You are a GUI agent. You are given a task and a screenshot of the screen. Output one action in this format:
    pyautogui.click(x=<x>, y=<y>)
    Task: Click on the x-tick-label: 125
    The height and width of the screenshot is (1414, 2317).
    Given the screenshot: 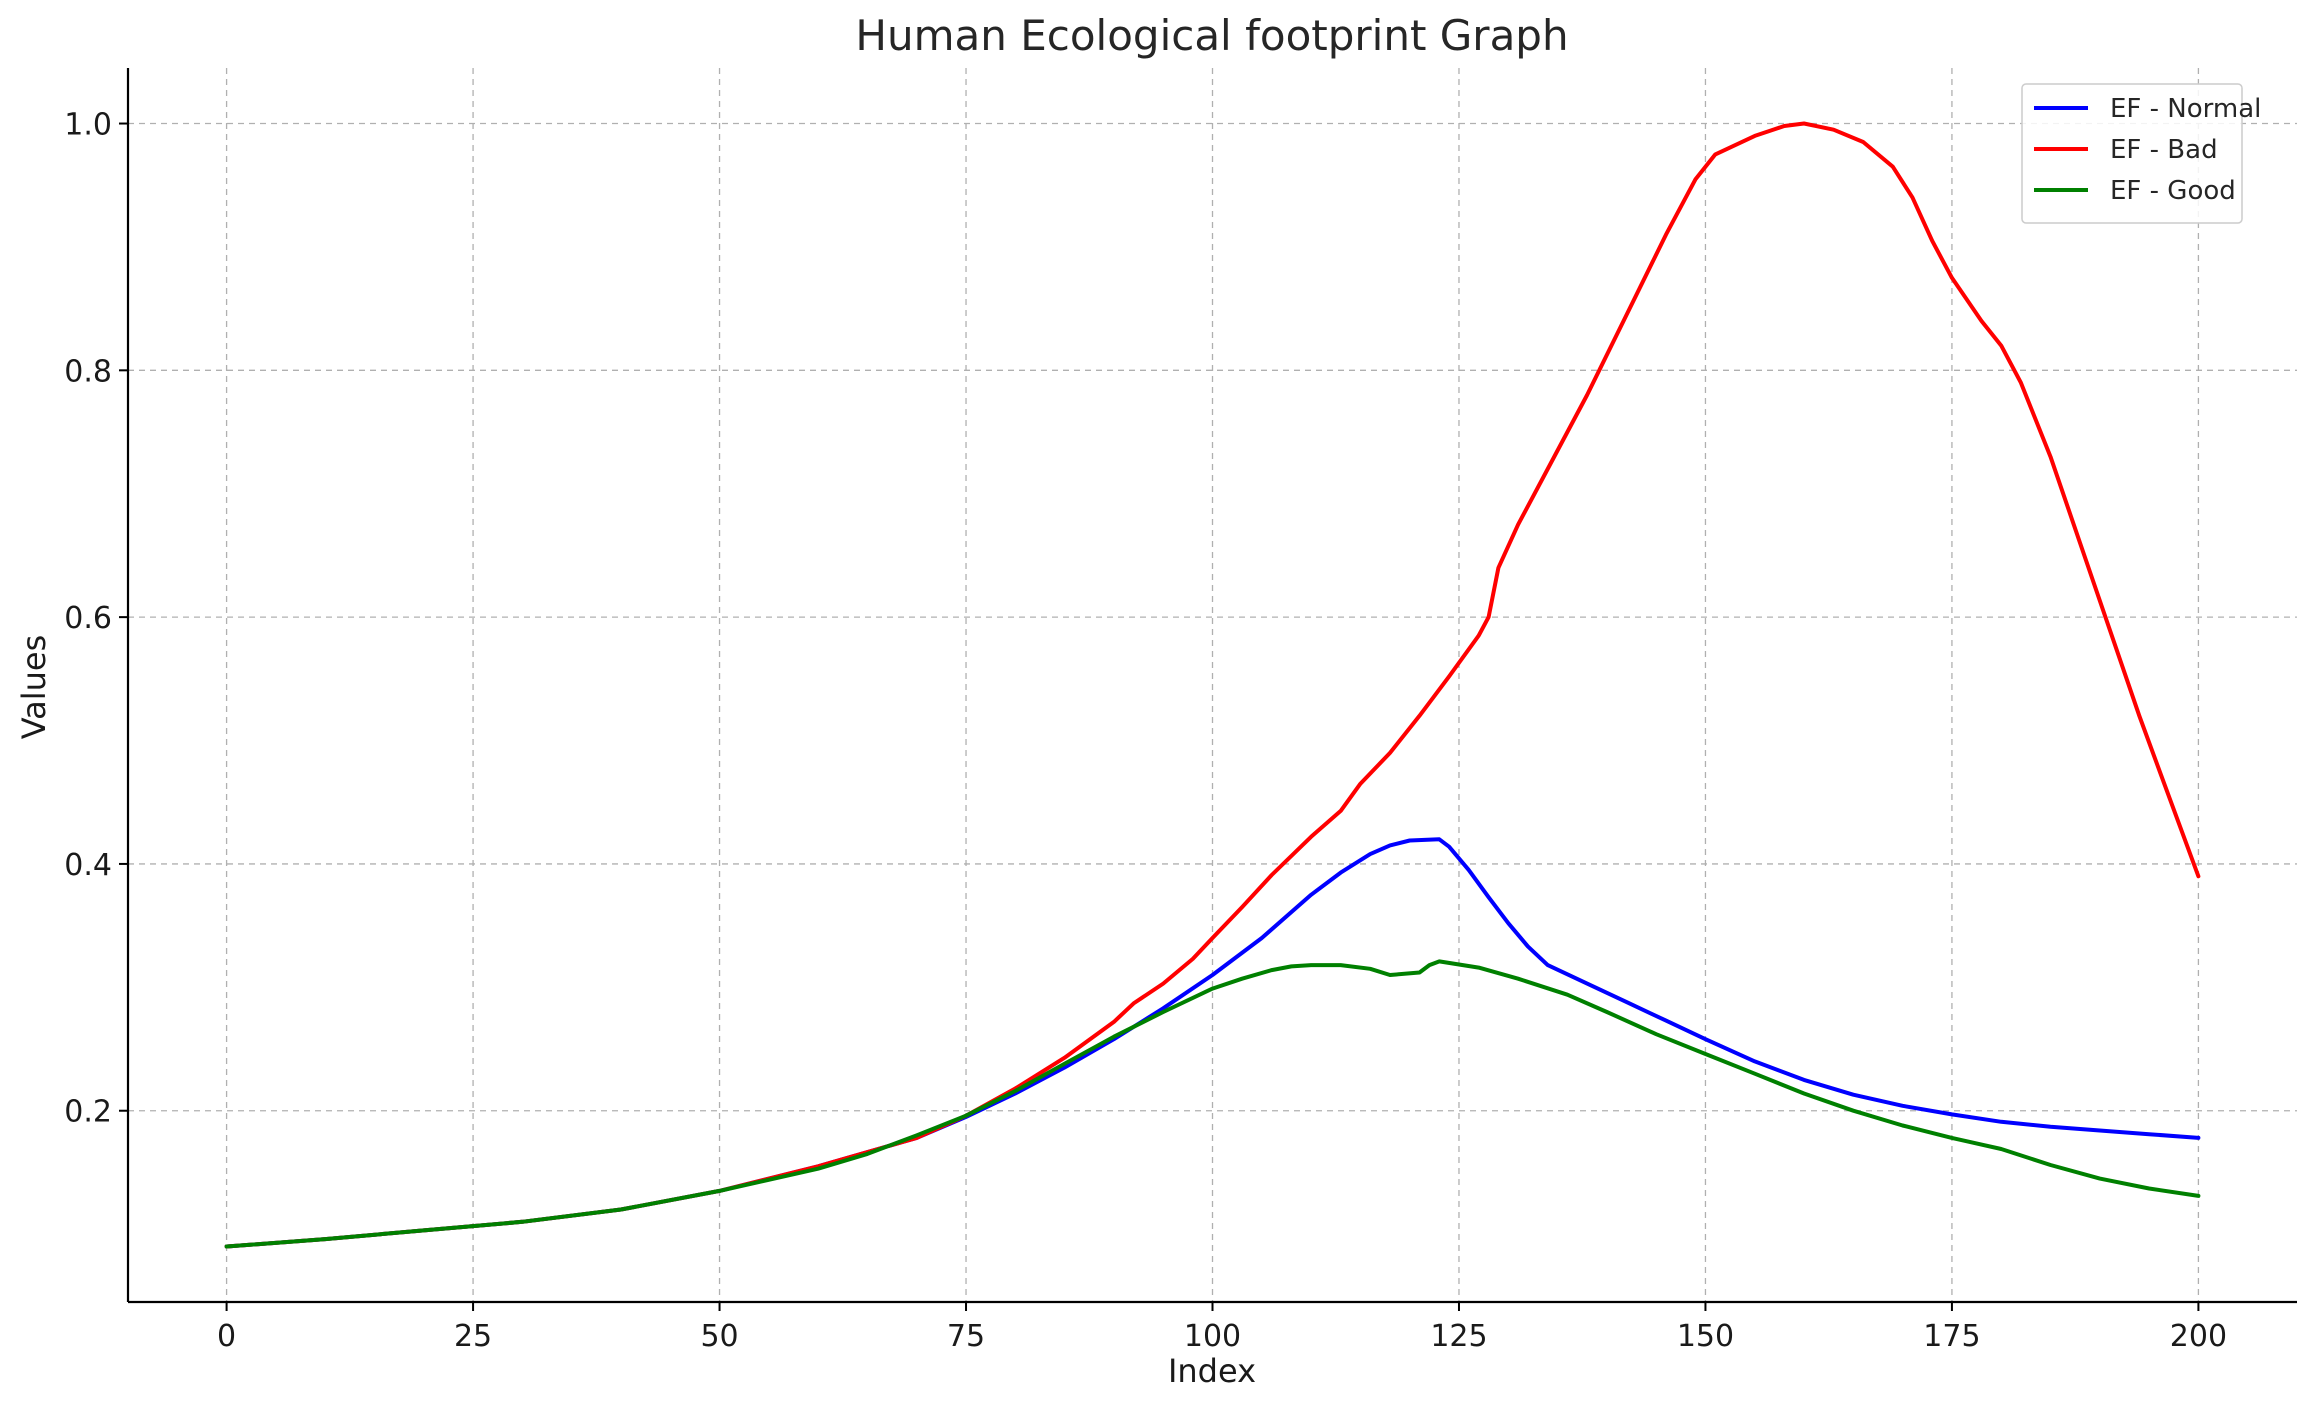 What is the action you would take?
    pyautogui.click(x=1458, y=1336)
    